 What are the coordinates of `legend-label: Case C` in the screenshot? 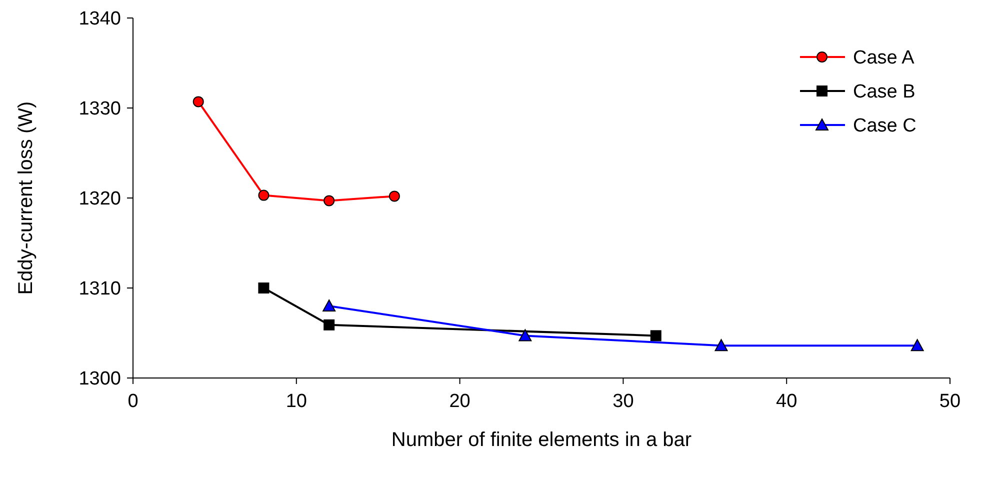 It's located at (884, 126).